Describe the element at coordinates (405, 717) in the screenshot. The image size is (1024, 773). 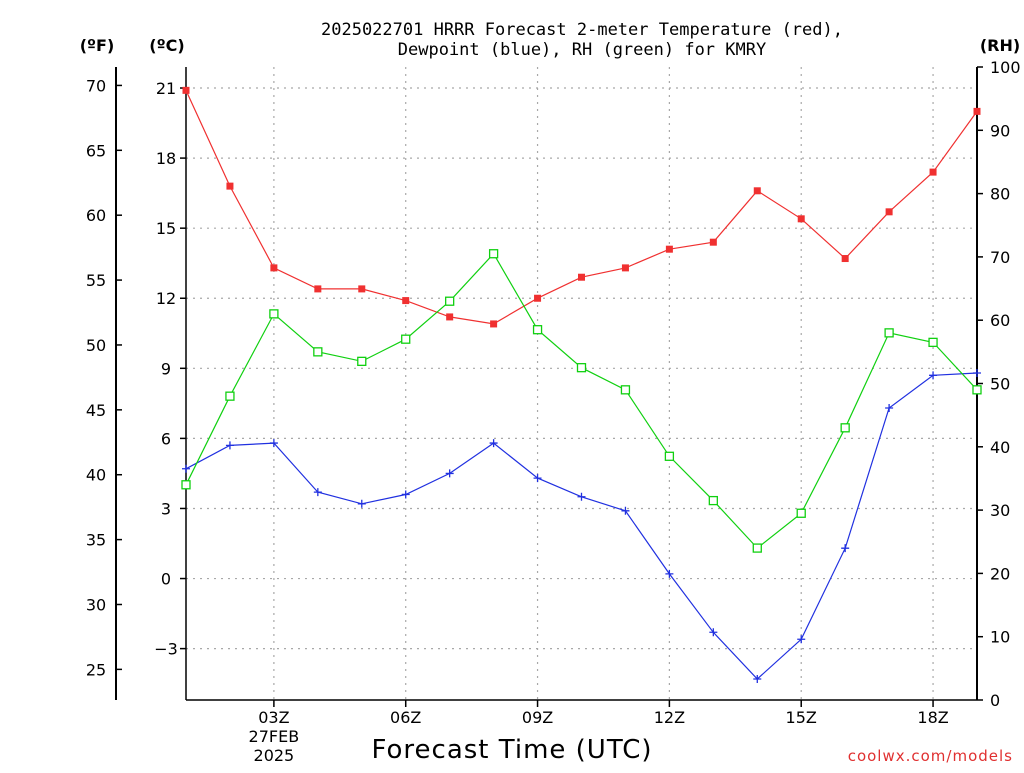
I see `x-tick-label: 06Z` at that location.